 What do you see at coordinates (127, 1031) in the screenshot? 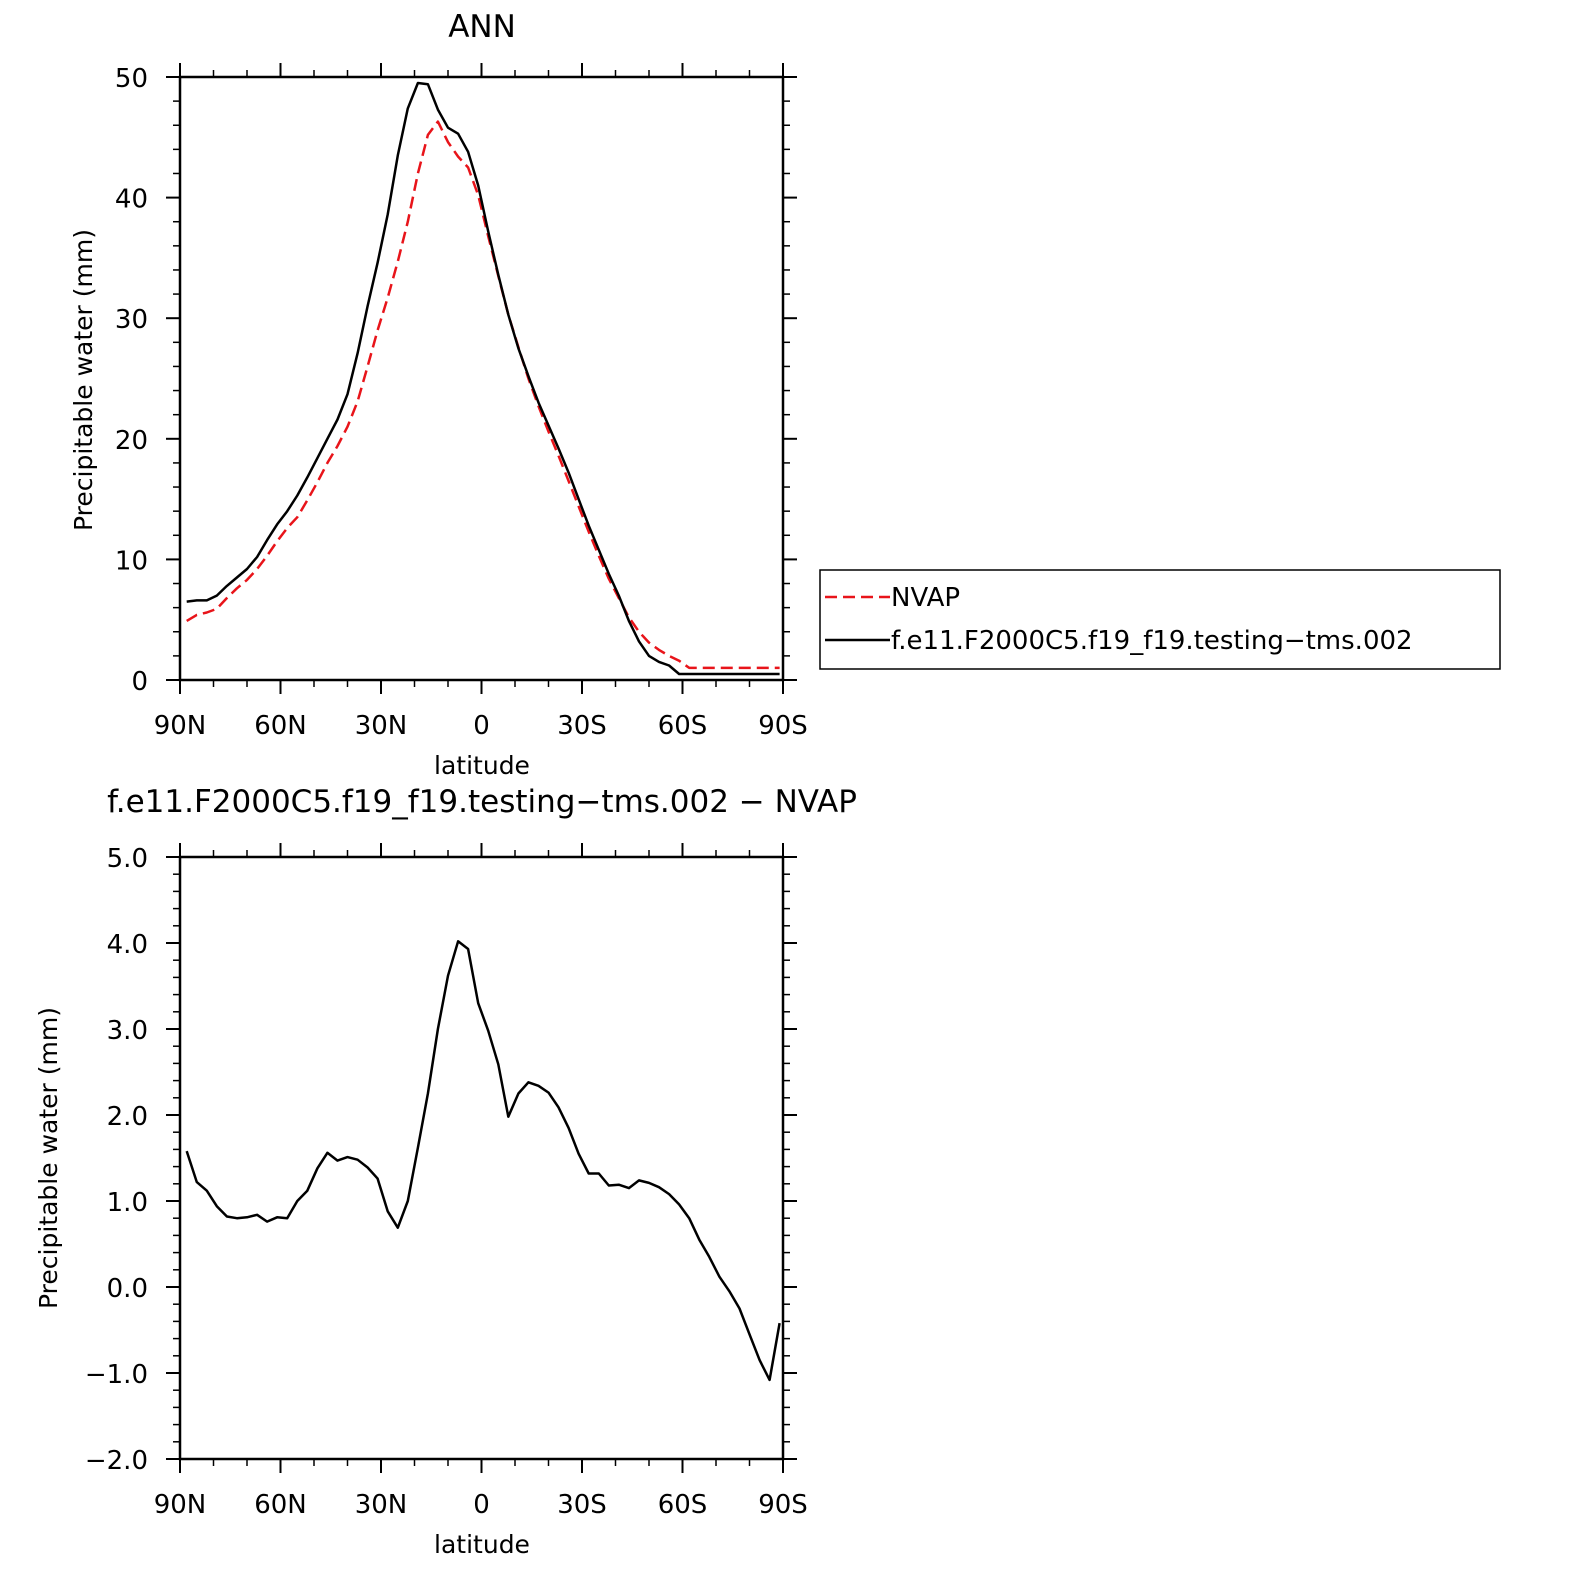
I see `y-tick-label: 3.0` at bounding box center [127, 1031].